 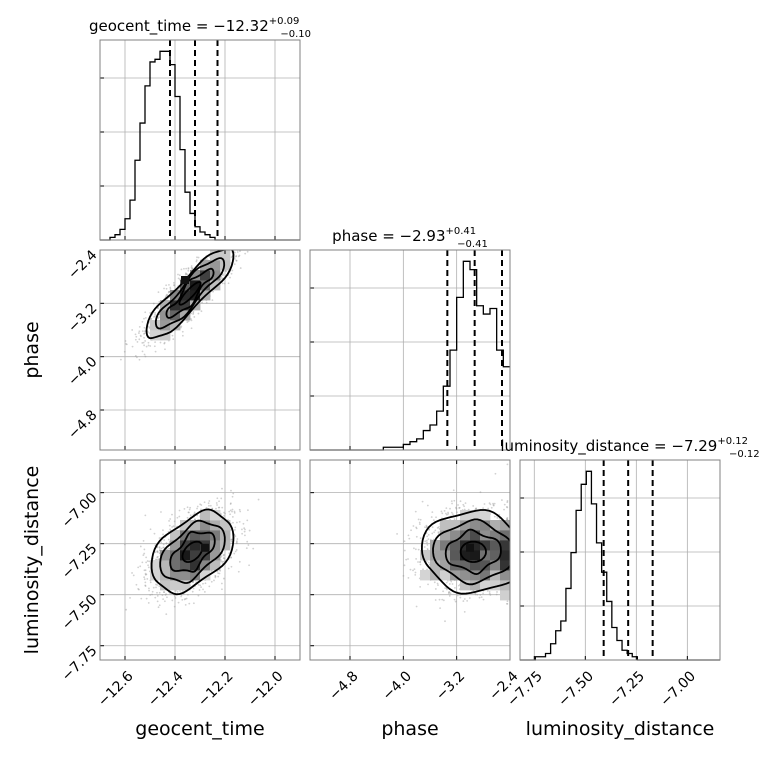 What do you see at coordinates (82, 264) in the screenshot?
I see `y-tick-label: −2.4` at bounding box center [82, 264].